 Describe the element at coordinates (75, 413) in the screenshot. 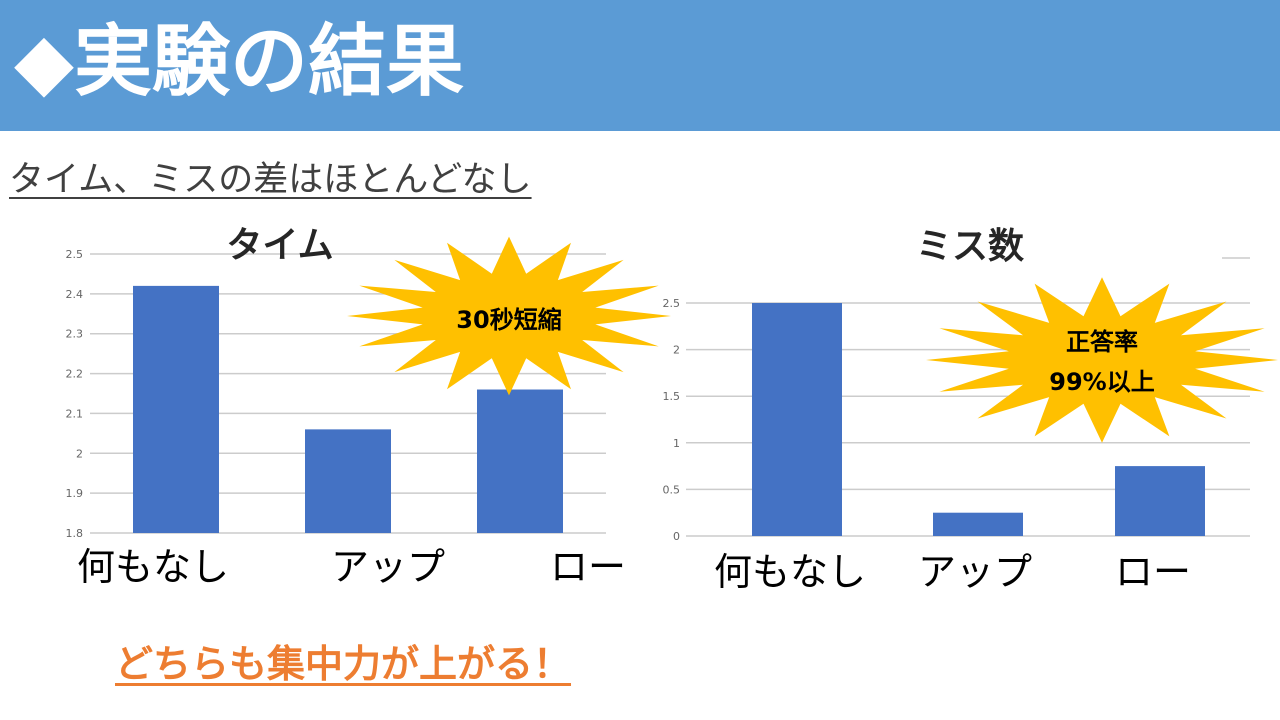

I see `y-tick-label: 2.1` at that location.